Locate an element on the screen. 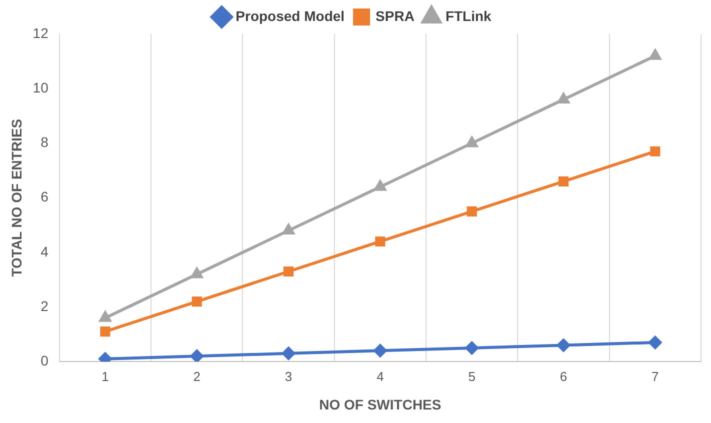 The width and height of the screenshot is (711, 423). x-tick-label: 4 is located at coordinates (380, 376).